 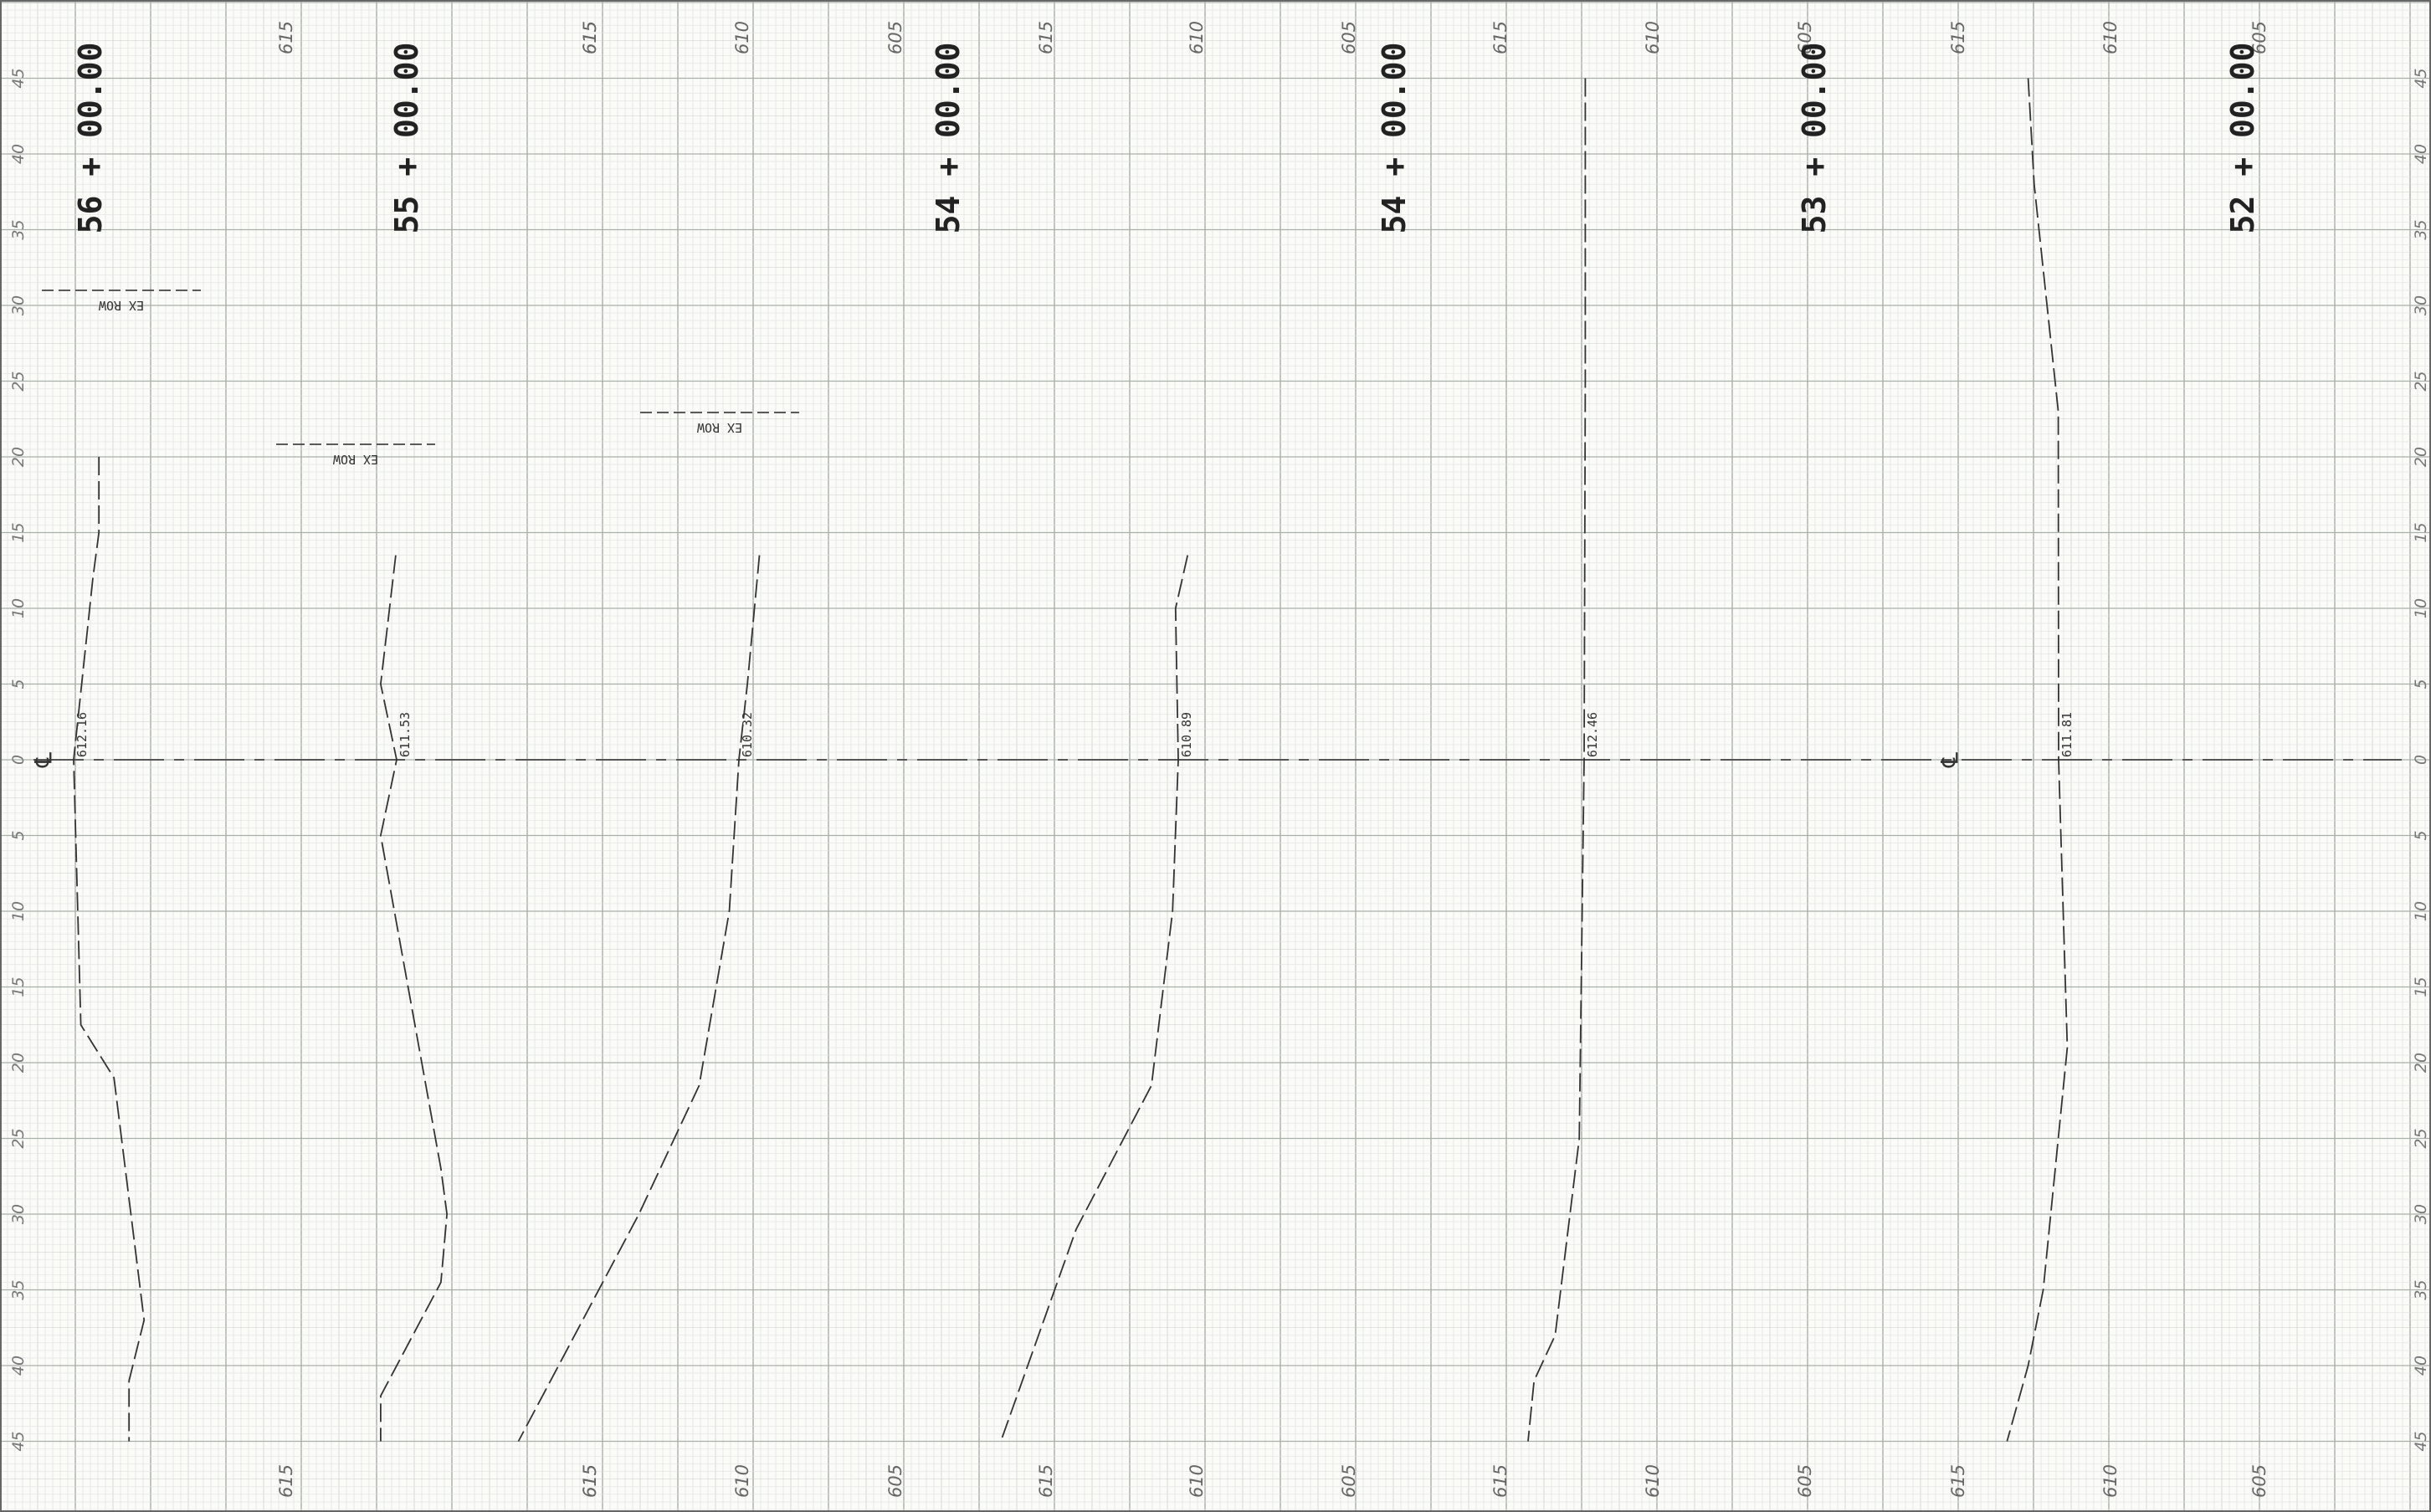 What do you see at coordinates (405, 734) in the screenshot?
I see `centerline-elevation: 611.53` at bounding box center [405, 734].